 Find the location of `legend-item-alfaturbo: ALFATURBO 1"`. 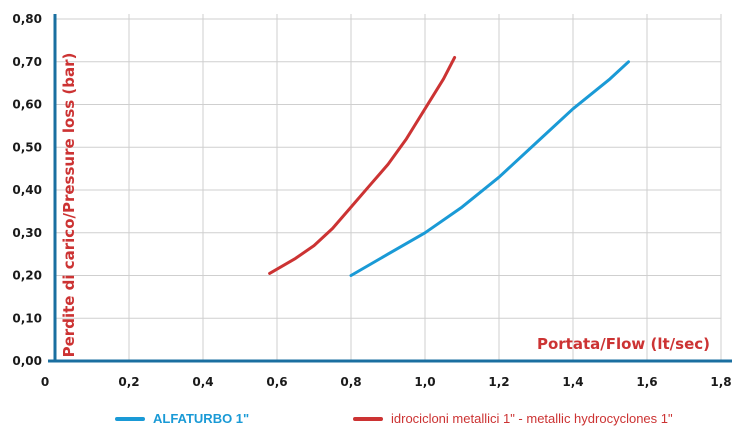

legend-item-alfaturbo: ALFATURBO 1" is located at coordinates (182, 418).